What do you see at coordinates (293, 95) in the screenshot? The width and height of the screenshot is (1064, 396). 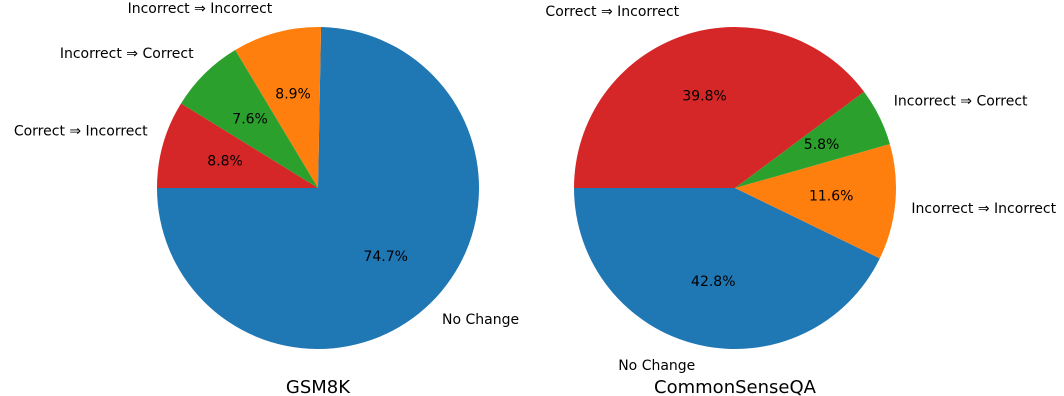 I see `gsm8k-pct-label-incorrect-to-incorrect: 8.9%` at bounding box center [293, 95].